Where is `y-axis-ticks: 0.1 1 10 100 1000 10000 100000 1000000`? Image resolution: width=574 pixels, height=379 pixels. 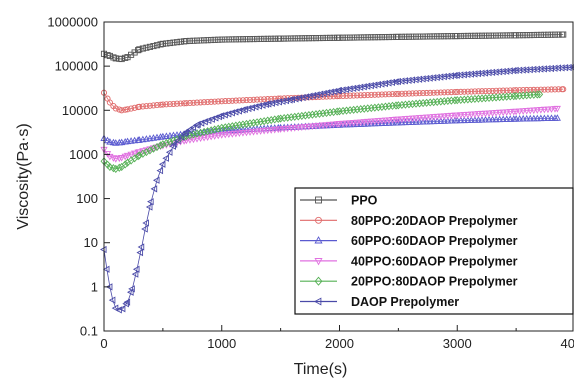 y-axis-ticks: 0.1 1 10 100 1000 10000 100000 1000000 is located at coordinates (78, 177).